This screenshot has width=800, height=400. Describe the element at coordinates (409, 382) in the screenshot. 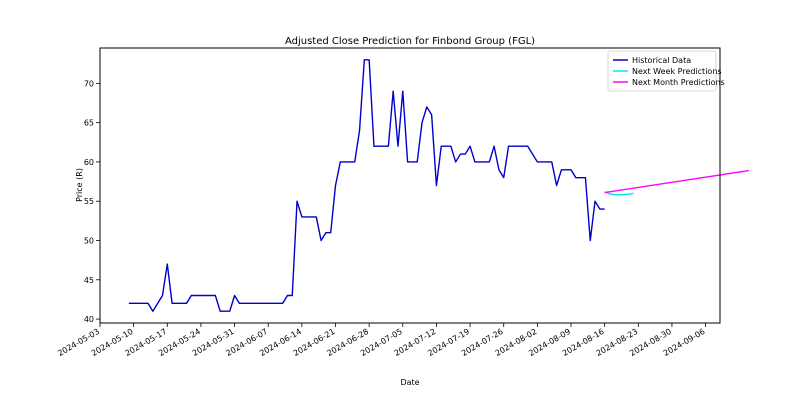

I see `x-axis-label: Date` at that location.